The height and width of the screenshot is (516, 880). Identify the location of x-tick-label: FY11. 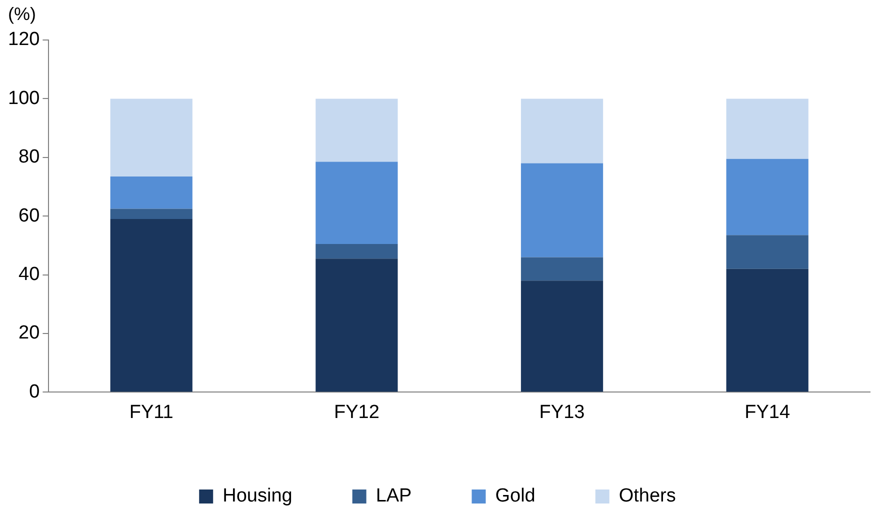
(151, 412).